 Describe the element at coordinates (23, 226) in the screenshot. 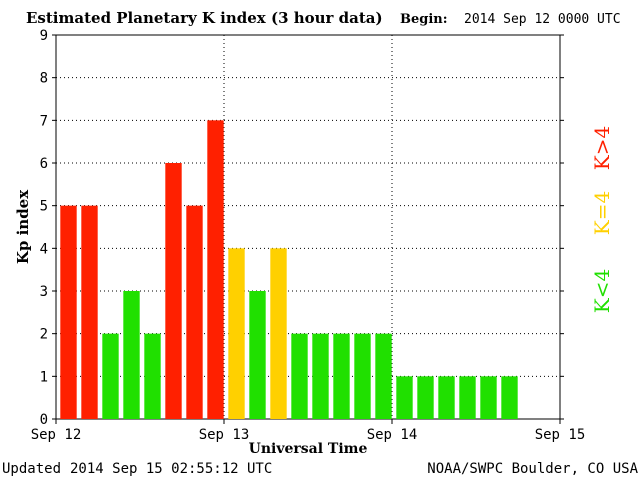

I see `y-axis-label: Kp index` at that location.